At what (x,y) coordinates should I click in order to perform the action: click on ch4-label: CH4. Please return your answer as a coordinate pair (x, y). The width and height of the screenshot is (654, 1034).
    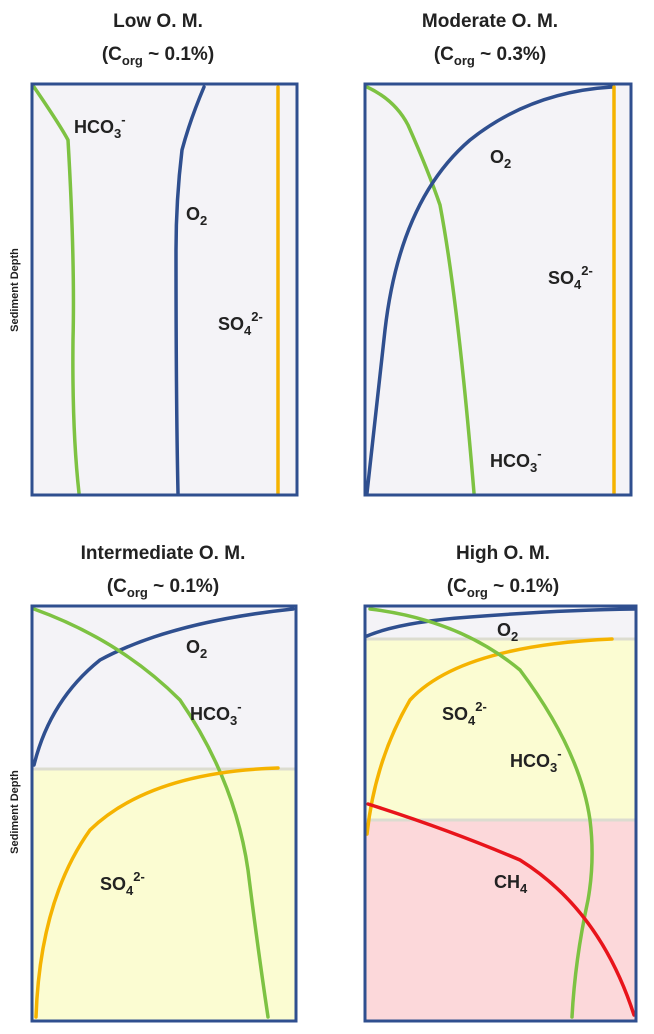
    Looking at the image, I should click on (511, 884).